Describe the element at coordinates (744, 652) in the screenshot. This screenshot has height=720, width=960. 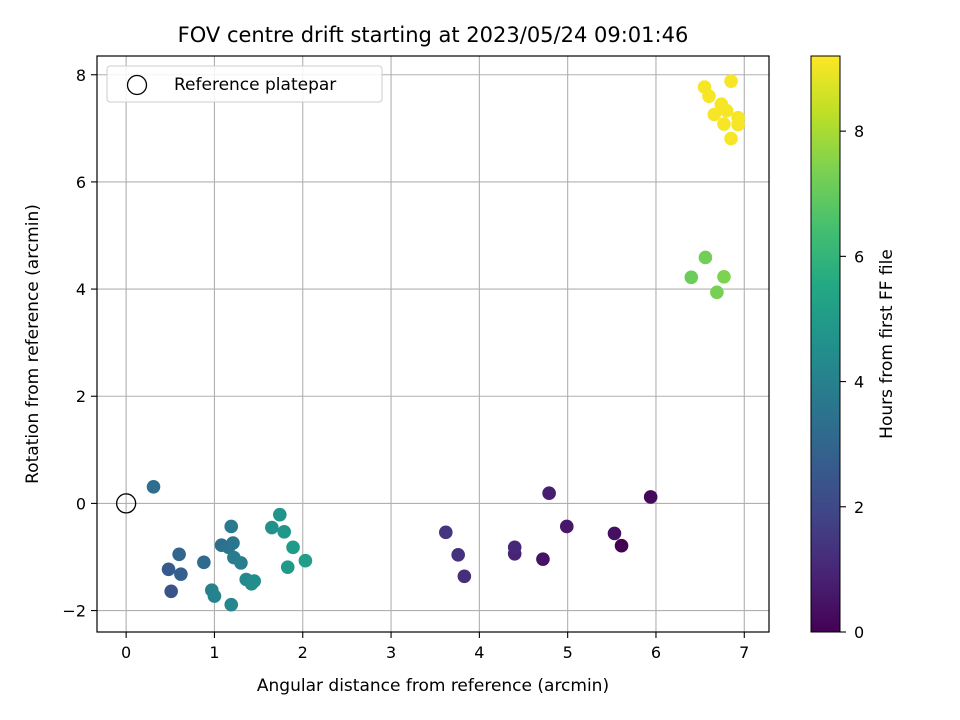
I see `x-tick-label-7: 7` at that location.